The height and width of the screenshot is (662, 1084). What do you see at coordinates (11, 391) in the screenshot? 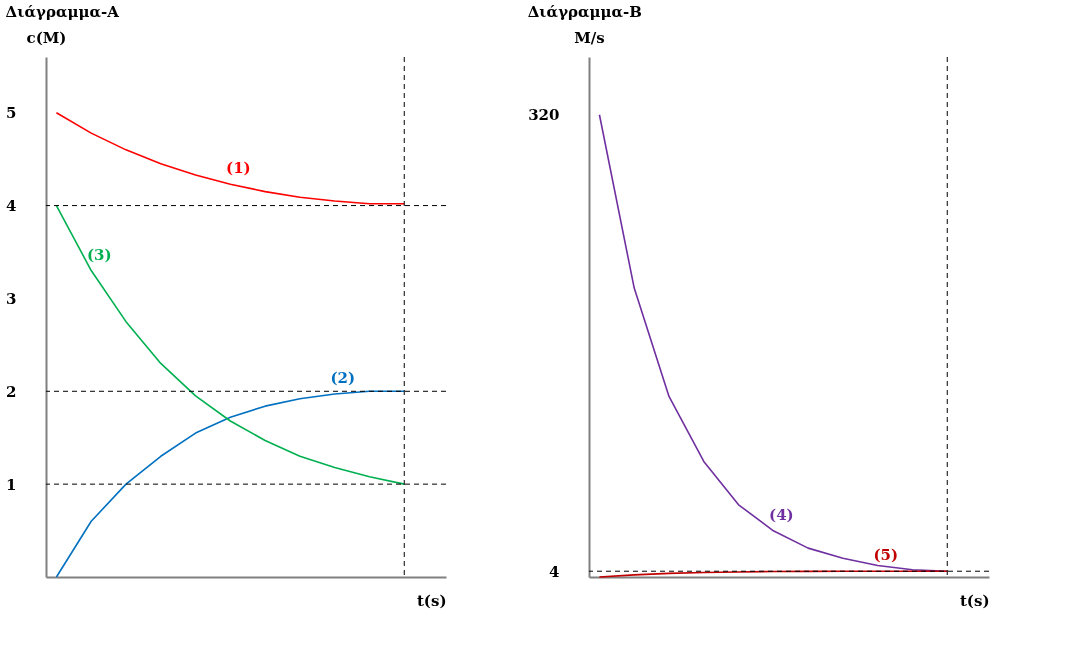
I see `y-tick-label: 2` at bounding box center [11, 391].